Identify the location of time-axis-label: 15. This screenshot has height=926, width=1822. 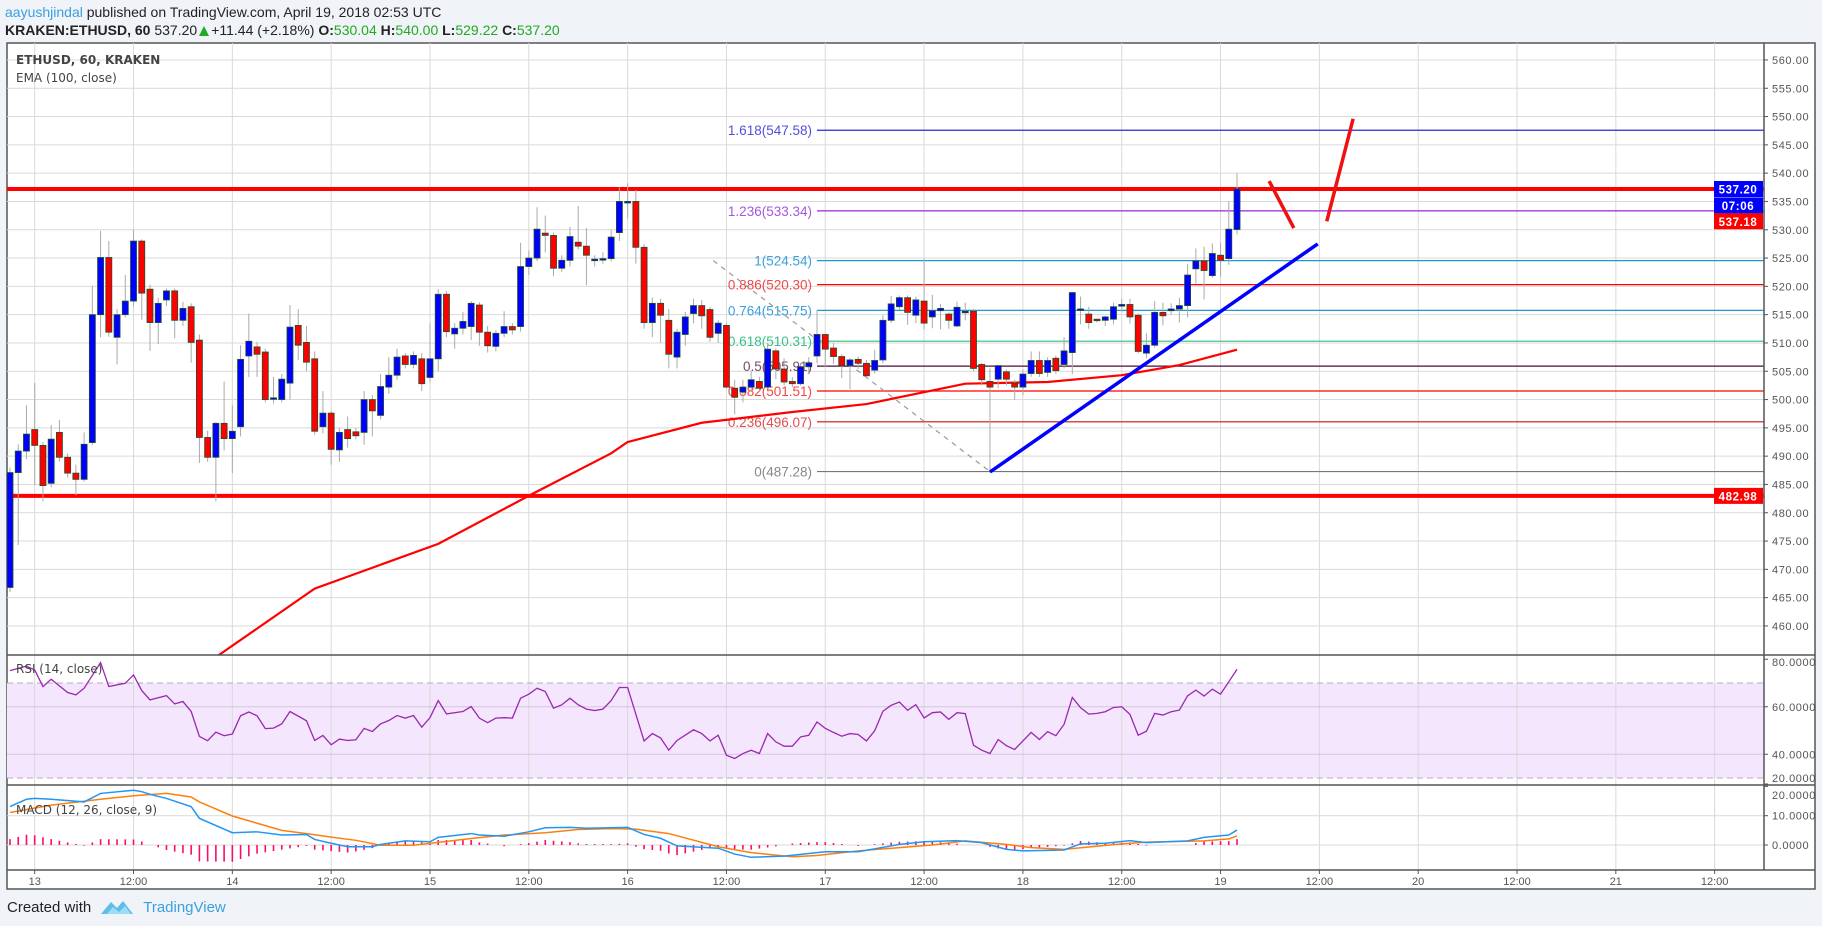
(430, 882).